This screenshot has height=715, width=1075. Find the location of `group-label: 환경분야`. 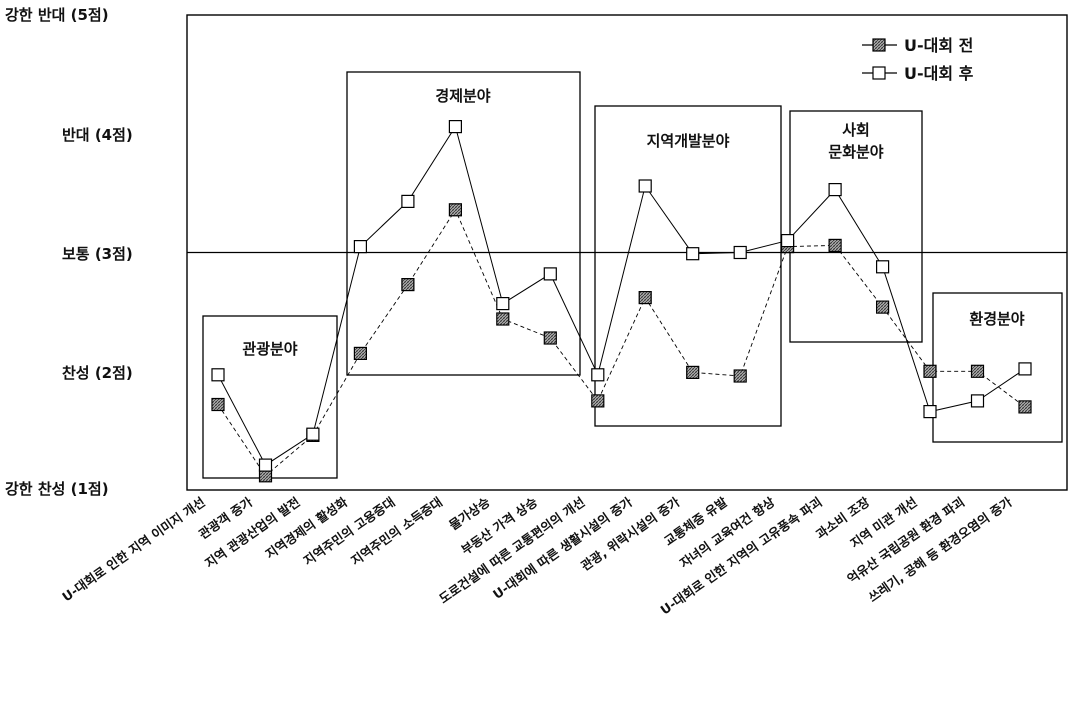

group-label: 환경분야 is located at coordinates (996, 319).